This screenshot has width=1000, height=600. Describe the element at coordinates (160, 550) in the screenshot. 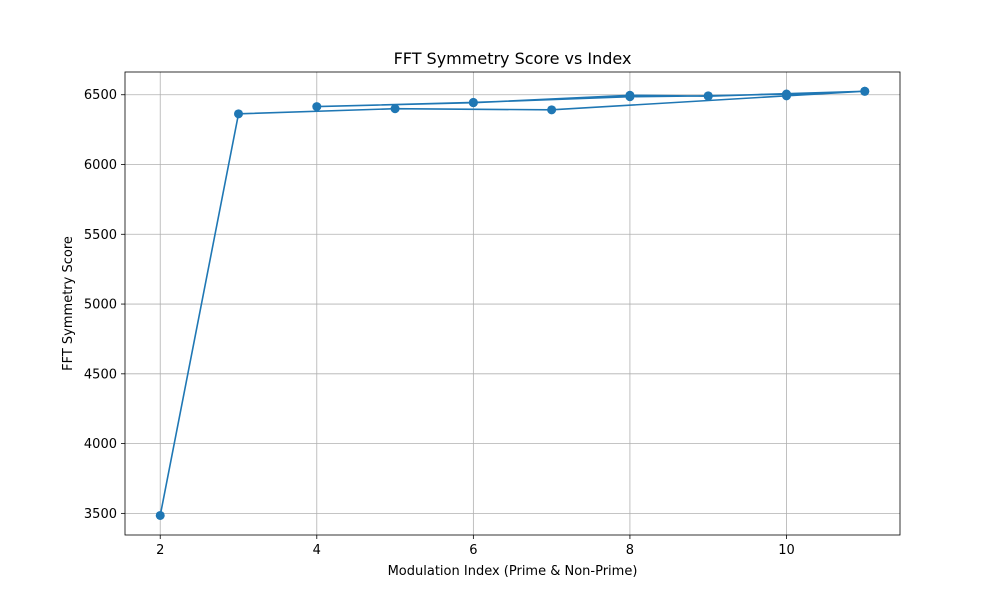

I see `x-tick-label: 2` at that location.